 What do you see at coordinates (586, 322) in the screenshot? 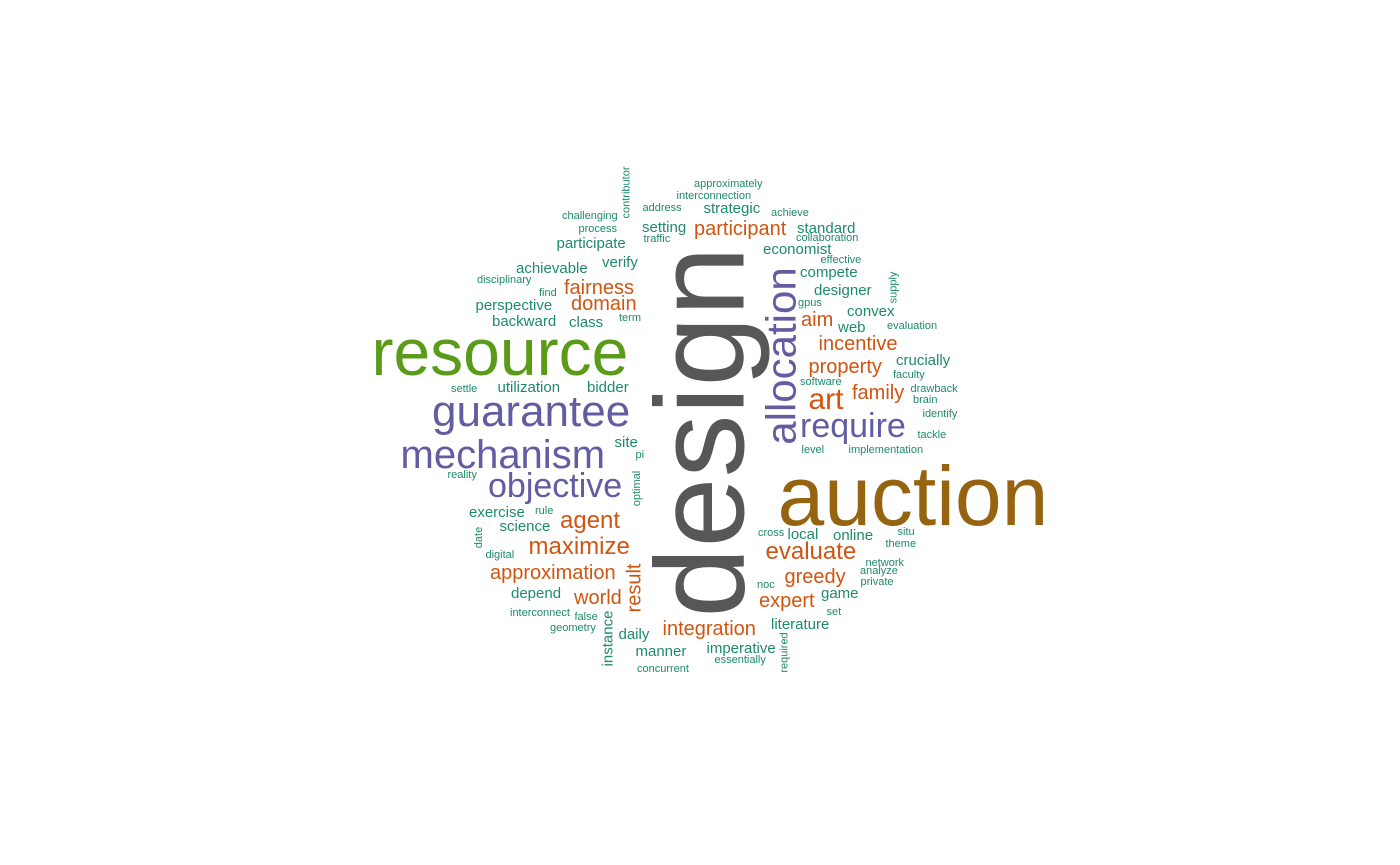
I see `word-class: class` at bounding box center [586, 322].